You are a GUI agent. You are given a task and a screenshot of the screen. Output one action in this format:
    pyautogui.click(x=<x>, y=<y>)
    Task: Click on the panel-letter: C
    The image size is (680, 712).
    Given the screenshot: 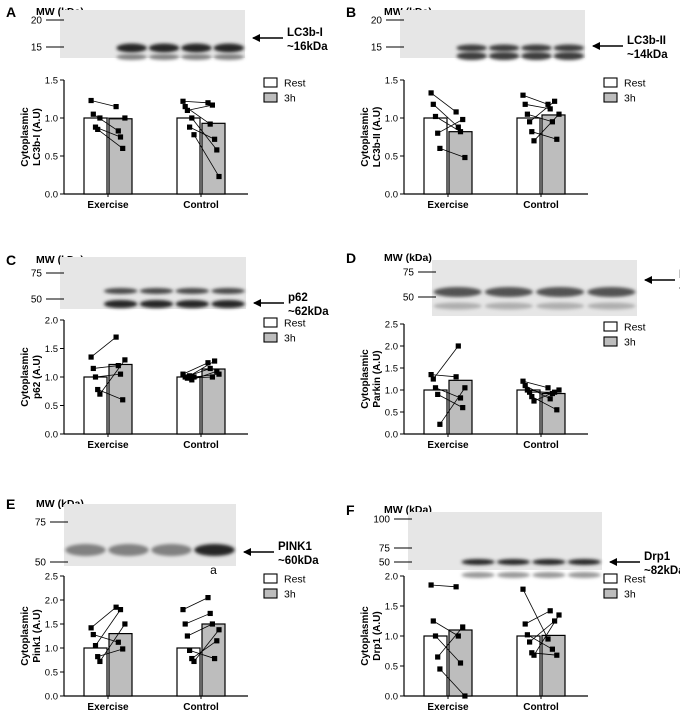 What is the action you would take?
    pyautogui.click(x=11, y=260)
    